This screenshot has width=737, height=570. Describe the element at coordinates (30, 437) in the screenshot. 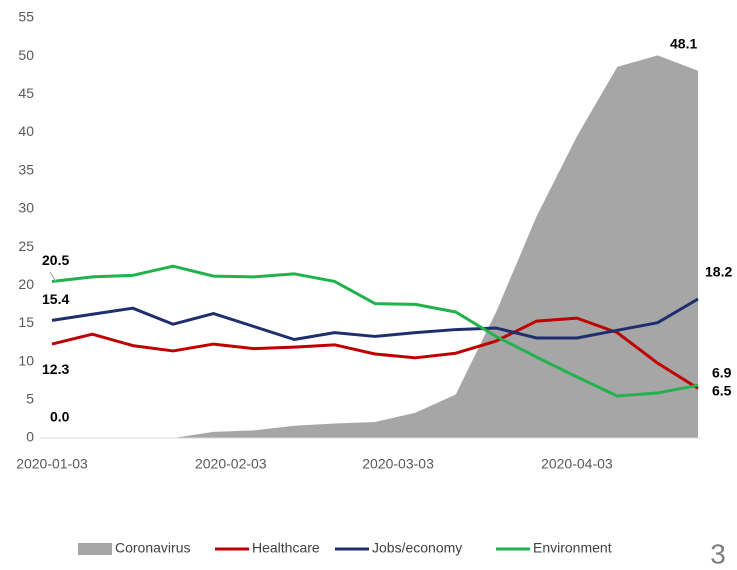

I see `y-tick-label: 0` at that location.